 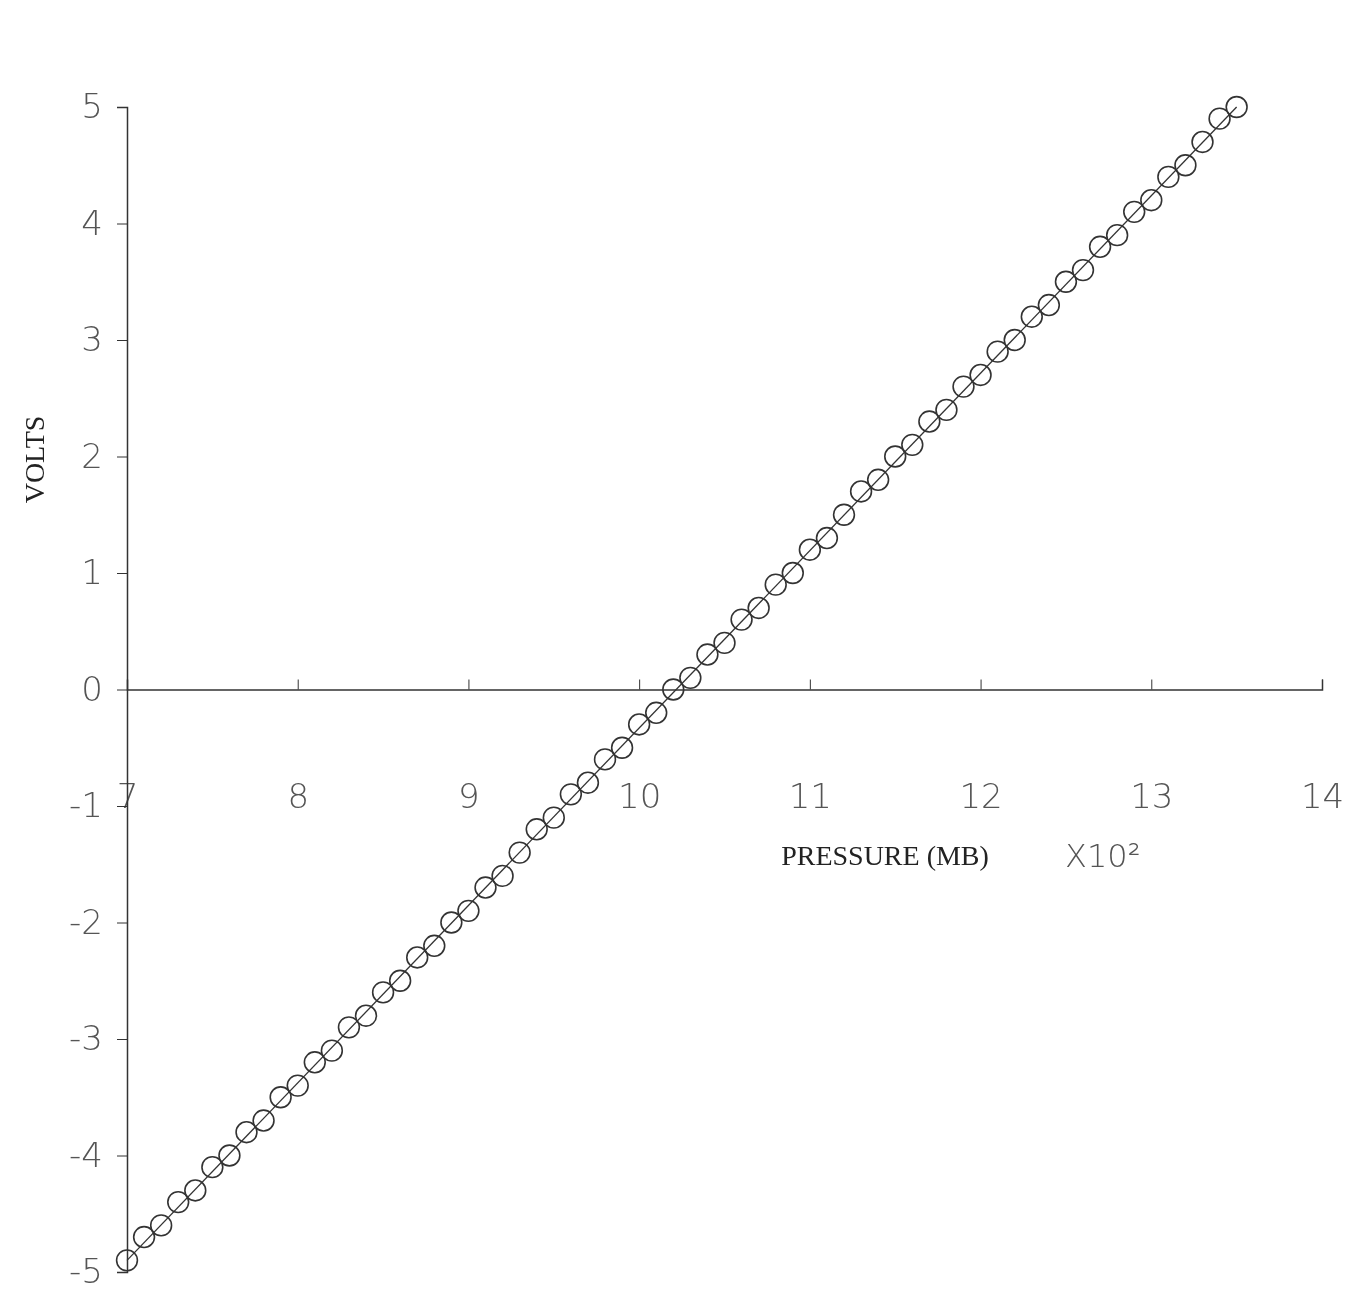 I want to click on x-axis-title: PRESSURE (MB), so click(x=885, y=855).